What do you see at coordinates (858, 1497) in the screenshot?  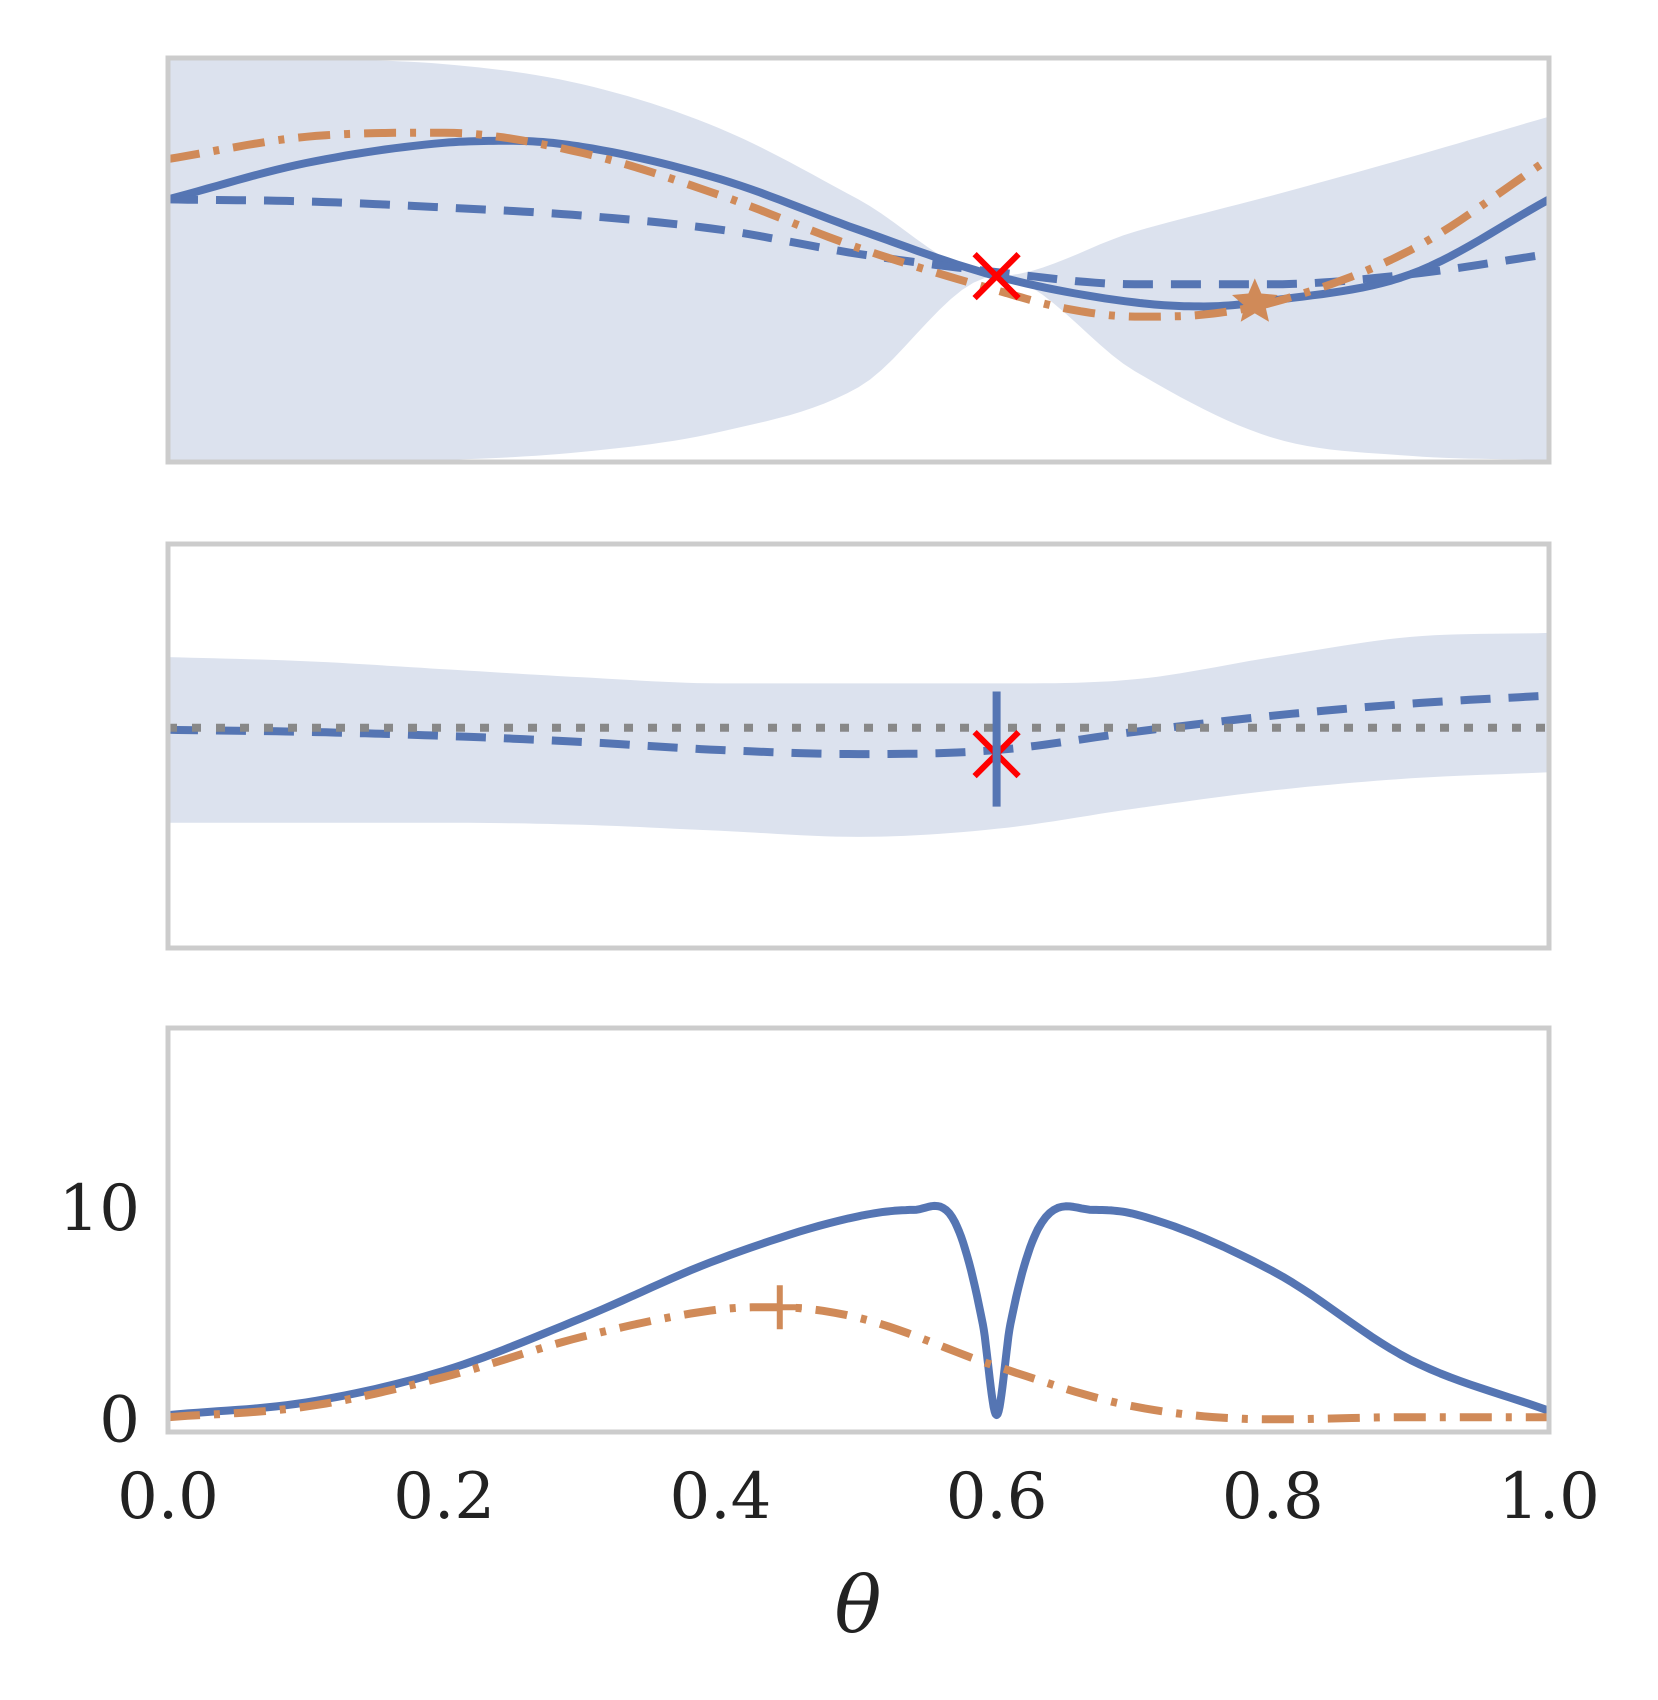 I see `x-axis-ticks: 0.0 0.2 0.4 0.6 0.8 1.0` at bounding box center [858, 1497].